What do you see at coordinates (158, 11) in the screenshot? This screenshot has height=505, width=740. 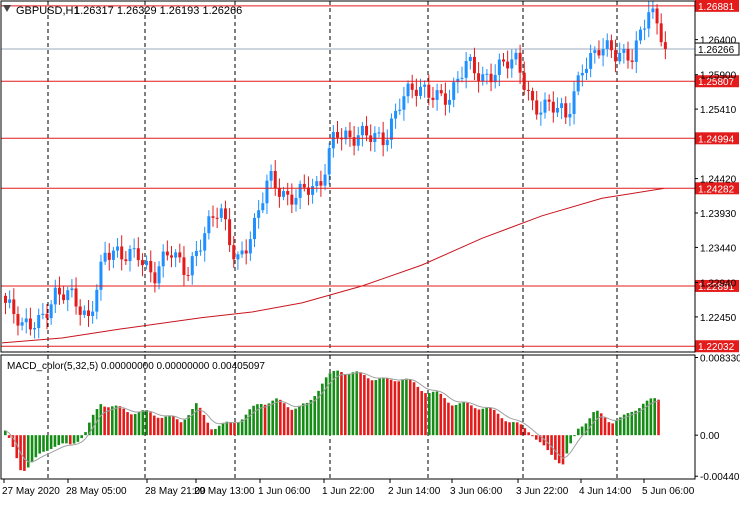 I see `chart-ohlc-readout: 1.26317 1.26329 1.26193 1.26266` at bounding box center [158, 11].